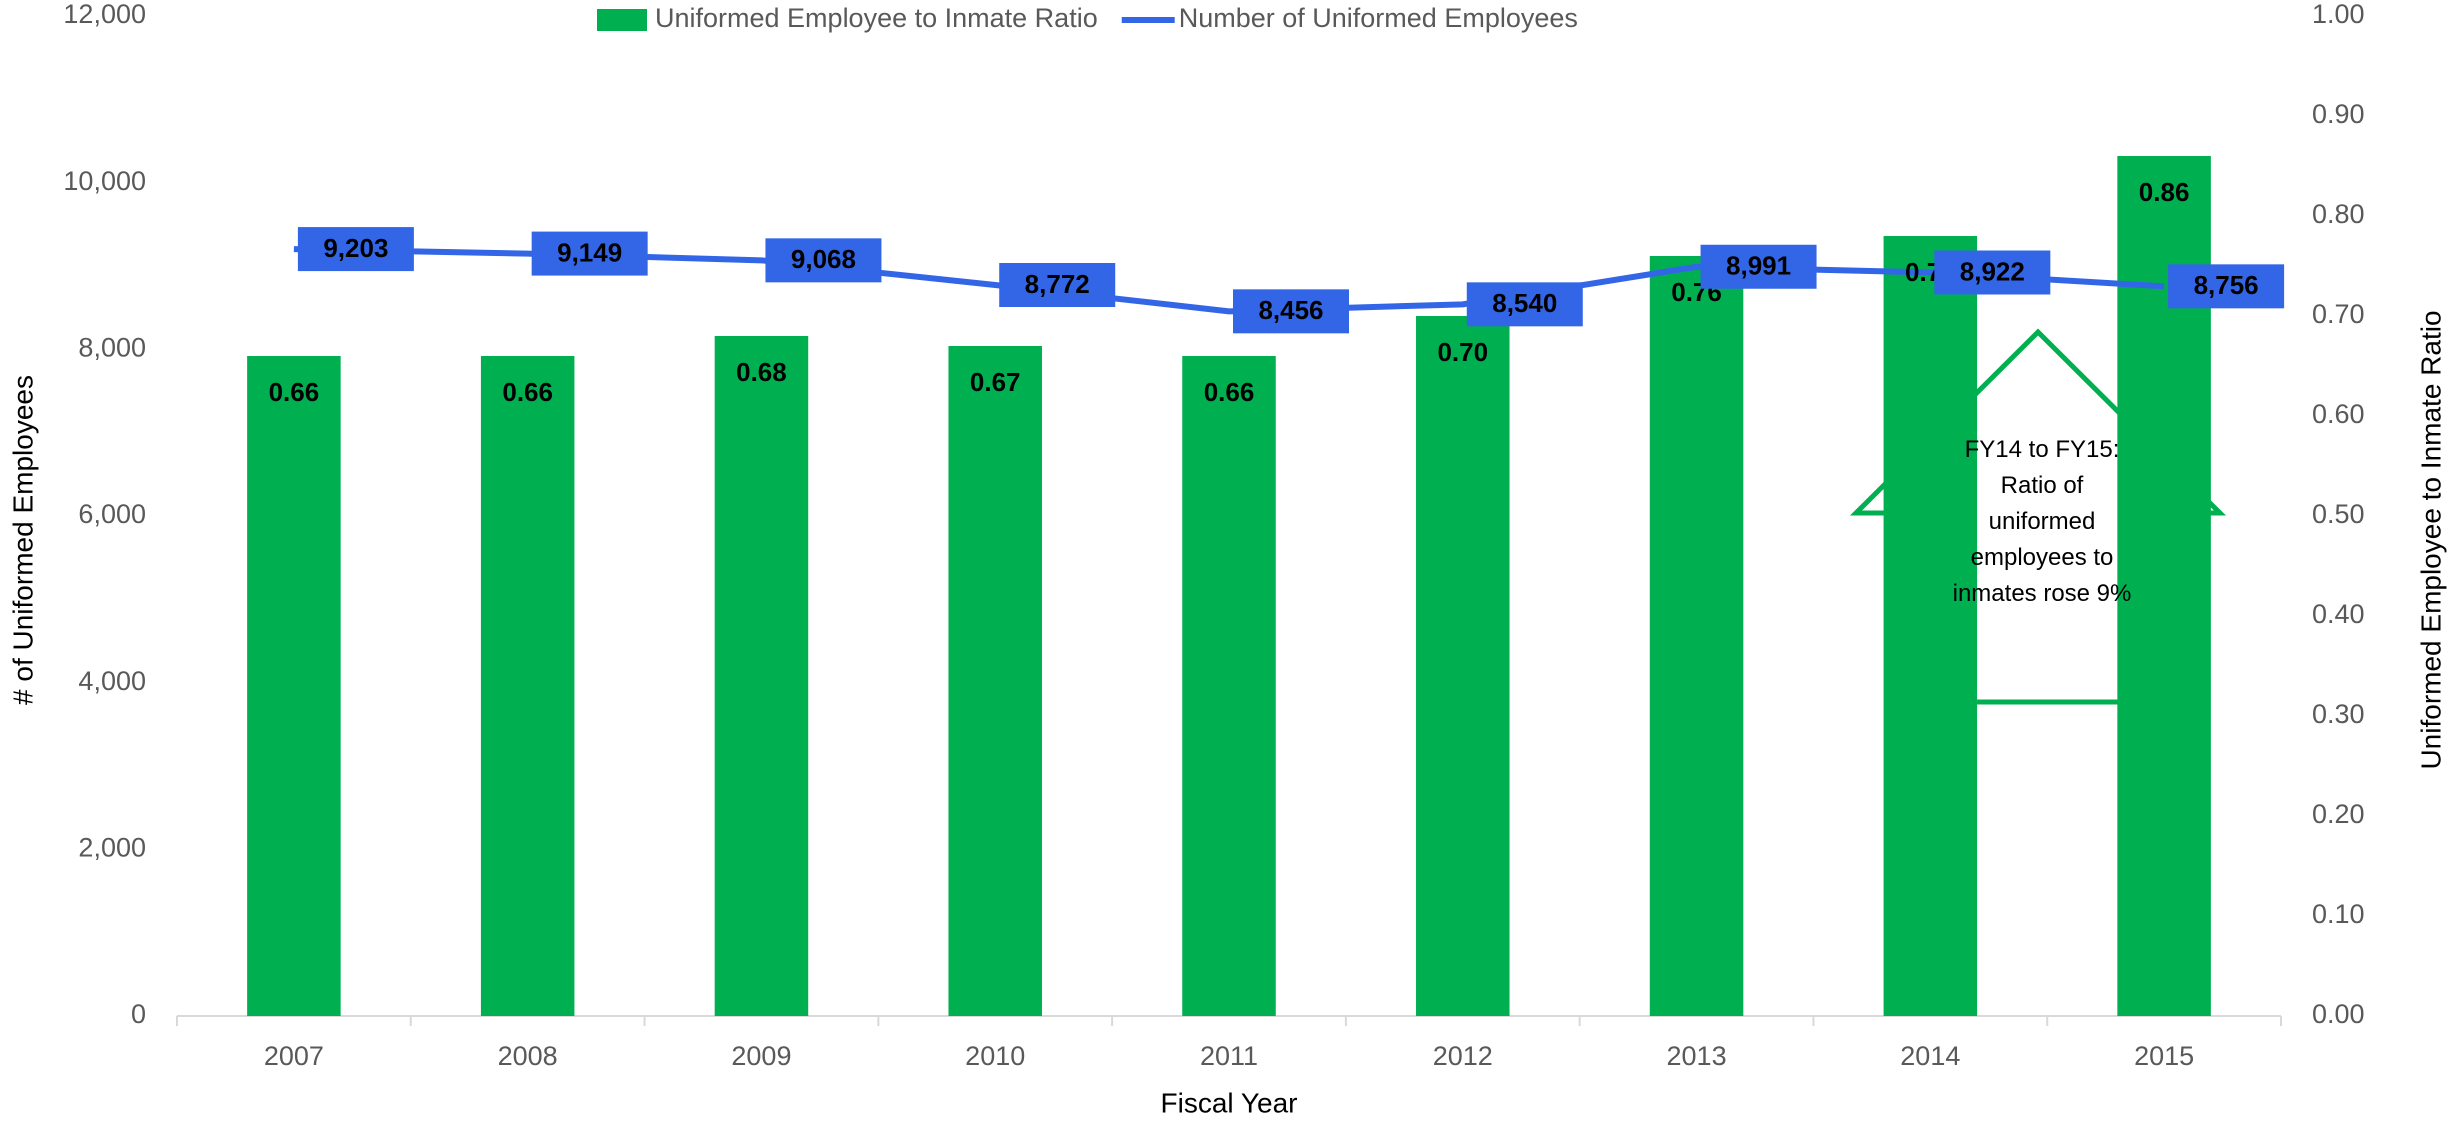  I want to click on line-value-label: 9,068, so click(823, 259).